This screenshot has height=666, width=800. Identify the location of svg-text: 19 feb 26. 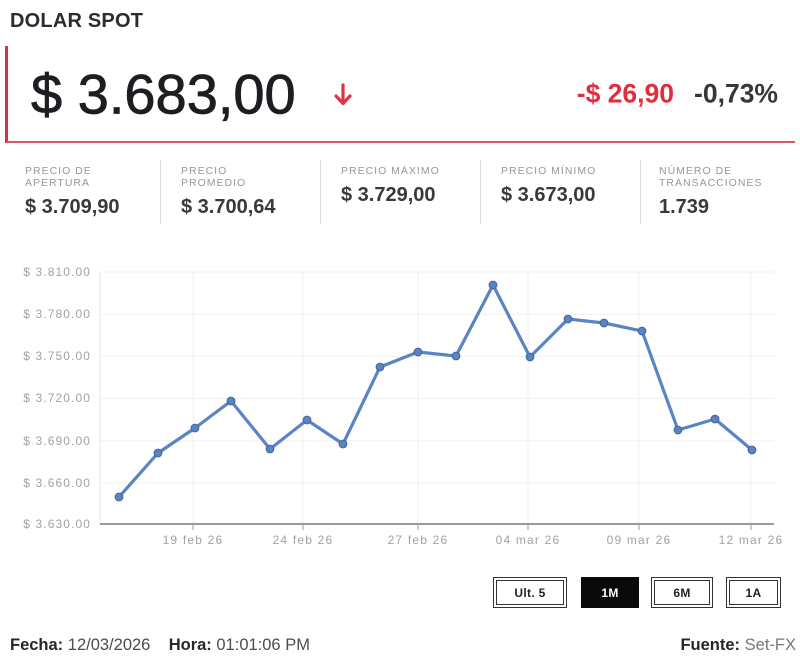
(193, 540).